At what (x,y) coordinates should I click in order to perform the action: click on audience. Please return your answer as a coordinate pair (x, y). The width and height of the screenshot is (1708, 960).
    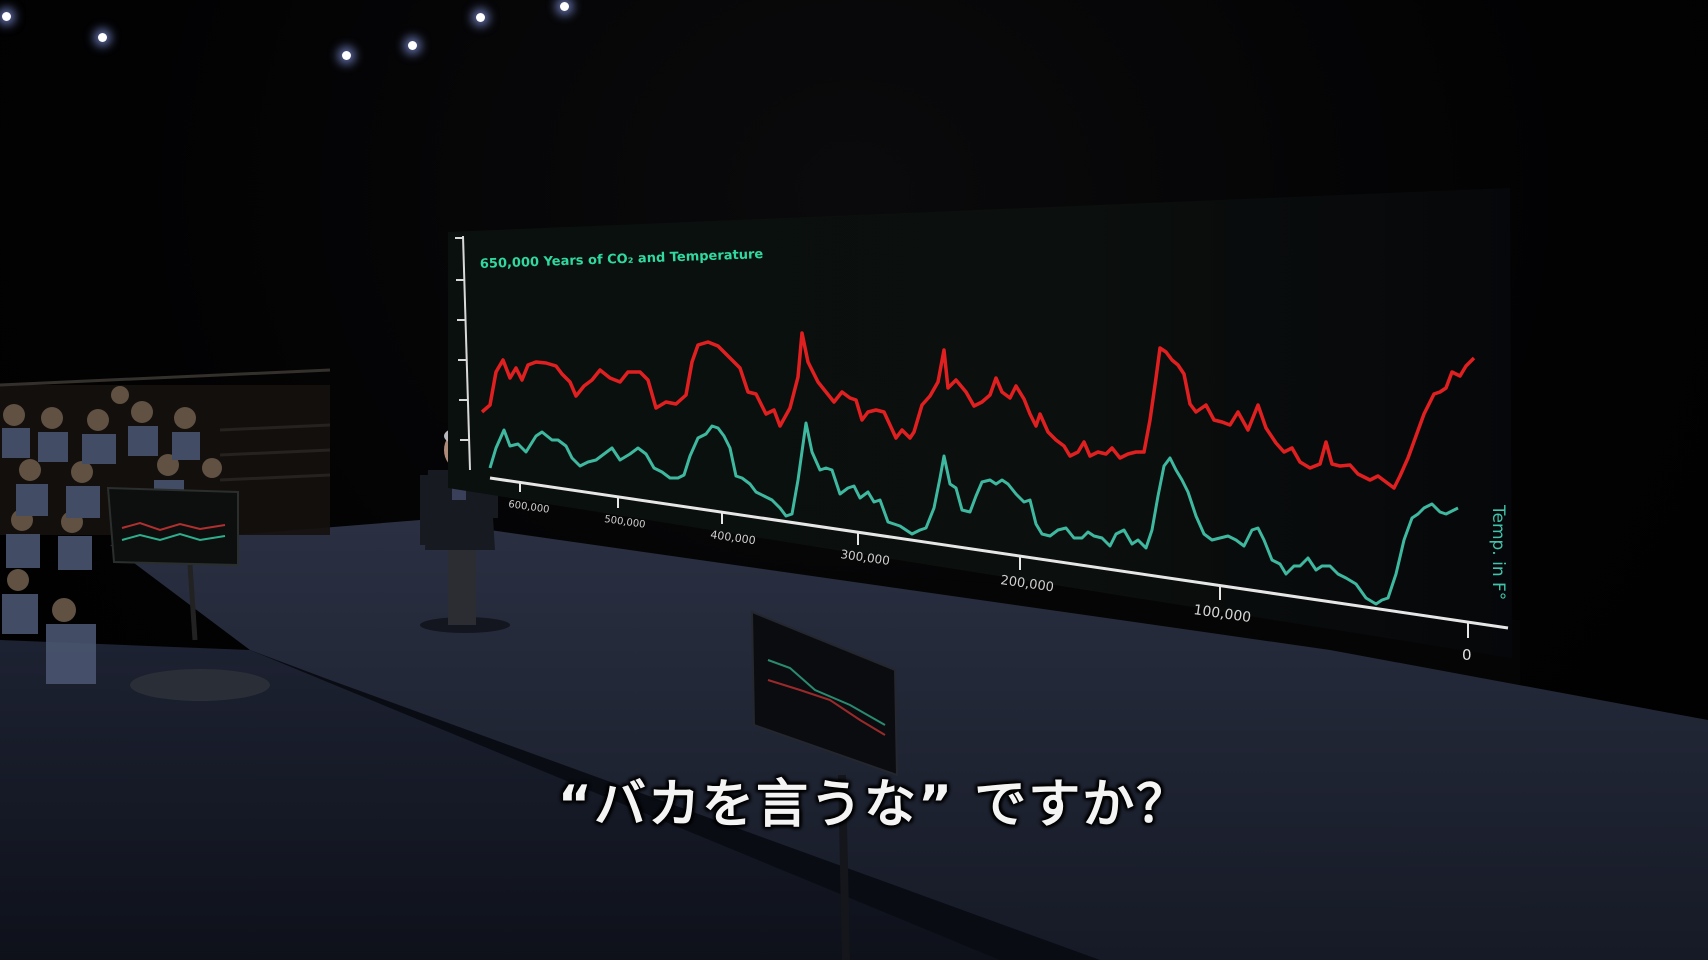
    Looking at the image, I should click on (165, 526).